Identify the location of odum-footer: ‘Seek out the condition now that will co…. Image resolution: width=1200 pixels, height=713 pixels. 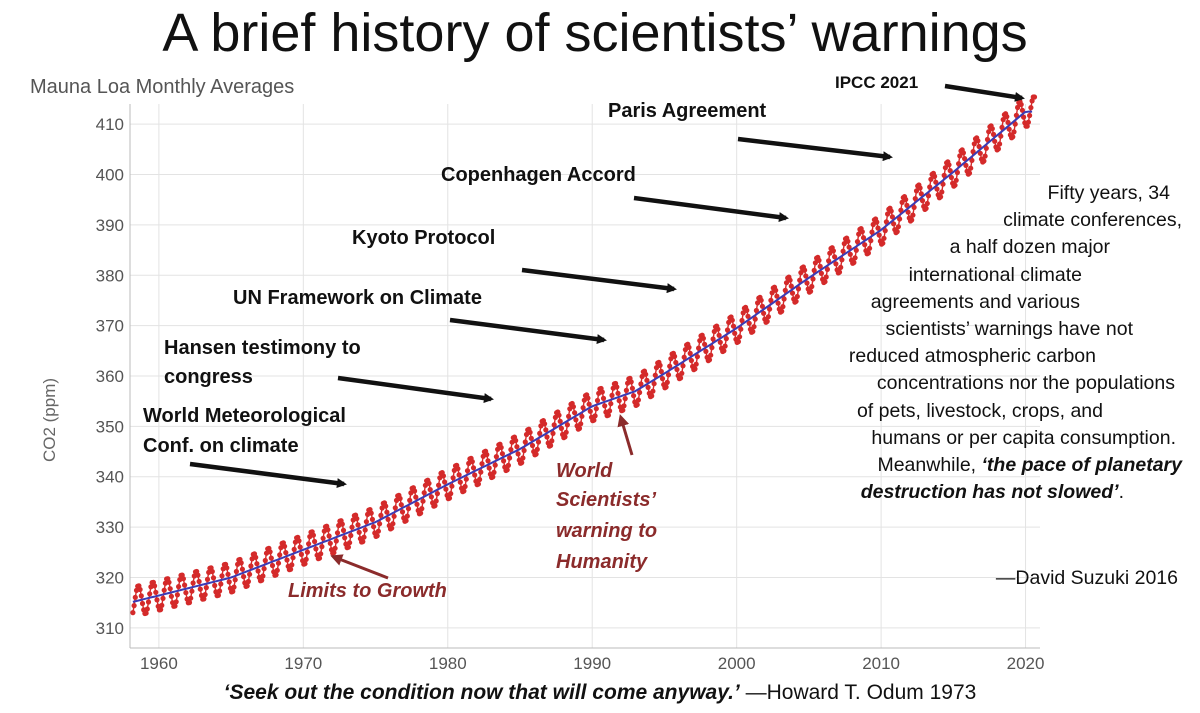
(600, 693).